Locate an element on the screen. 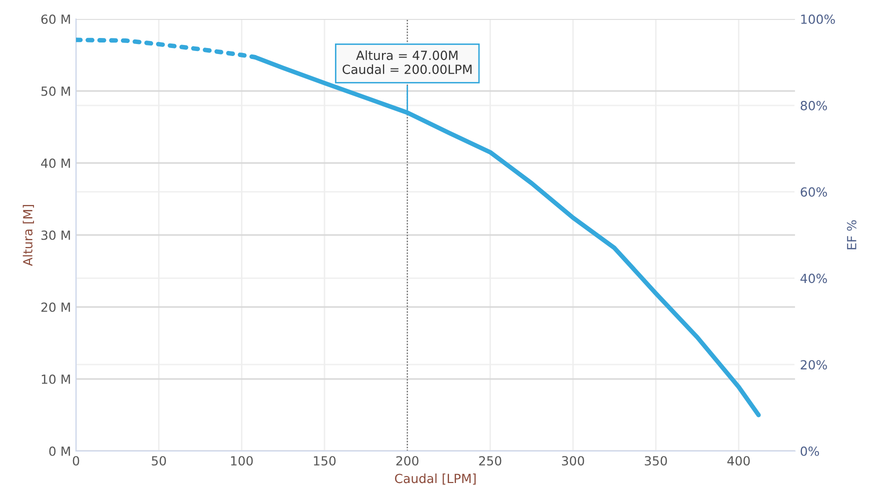  y2-tick-label: 80% is located at coordinates (813, 105).